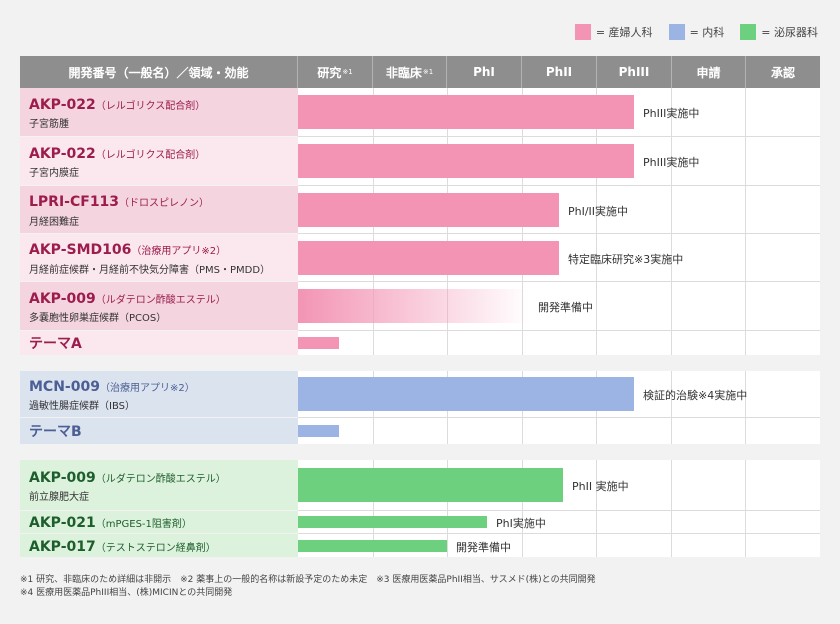  I want to click on legend-item-internal-medicine: = 内科, so click(696, 32).